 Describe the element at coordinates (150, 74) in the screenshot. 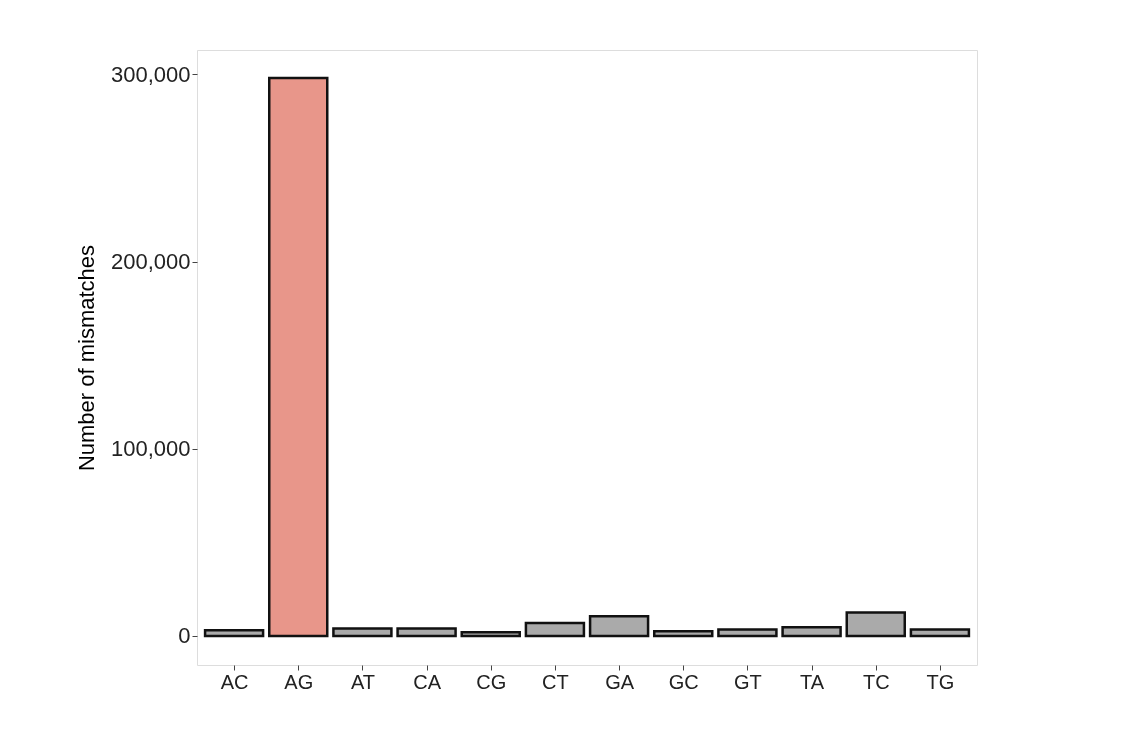

I see `y-tick-label: 300,000` at that location.